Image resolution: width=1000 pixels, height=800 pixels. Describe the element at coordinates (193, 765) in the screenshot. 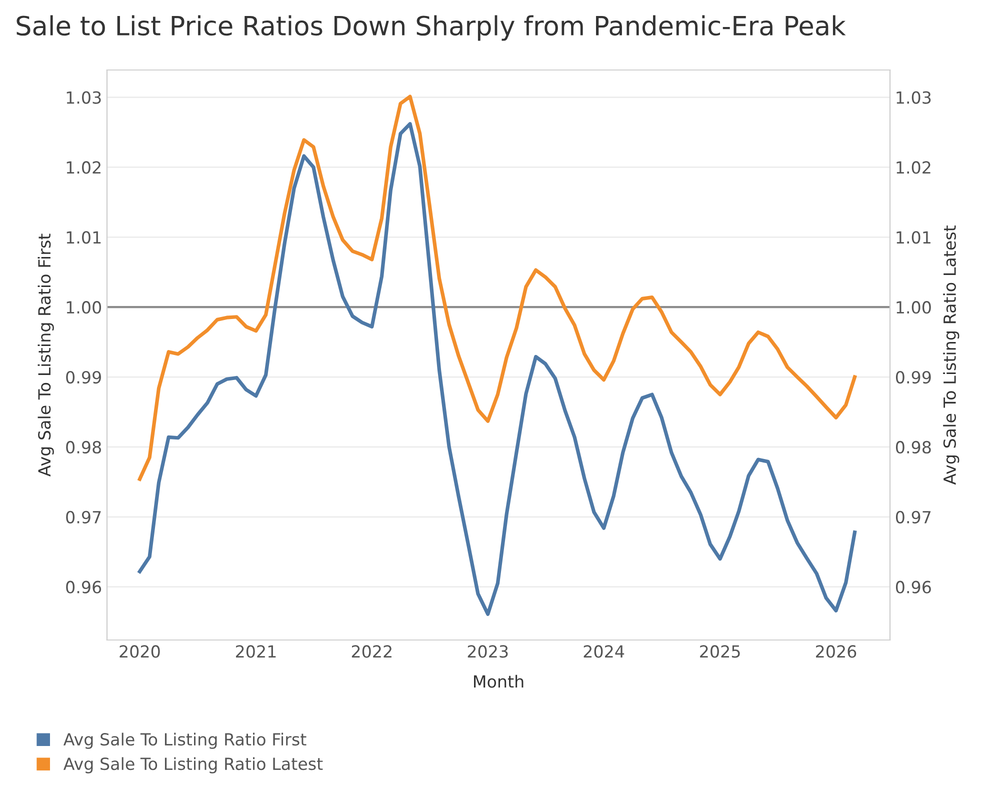

I see `legend-label: Avg Sale To Listing Ratio Latest` at that location.